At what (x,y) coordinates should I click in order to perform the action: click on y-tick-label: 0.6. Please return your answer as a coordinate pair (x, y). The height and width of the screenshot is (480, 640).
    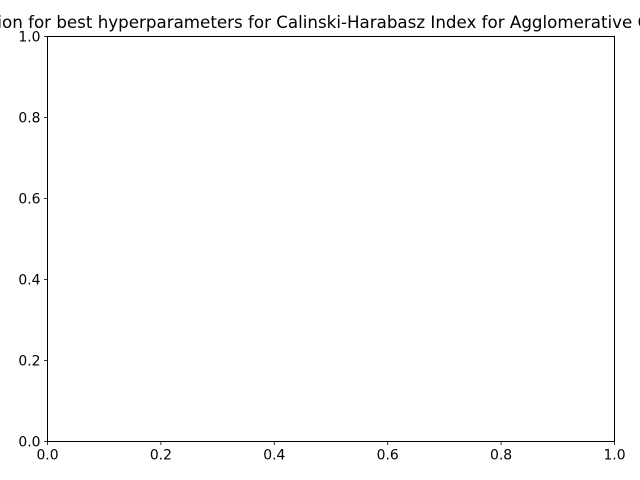
    Looking at the image, I should click on (29, 200).